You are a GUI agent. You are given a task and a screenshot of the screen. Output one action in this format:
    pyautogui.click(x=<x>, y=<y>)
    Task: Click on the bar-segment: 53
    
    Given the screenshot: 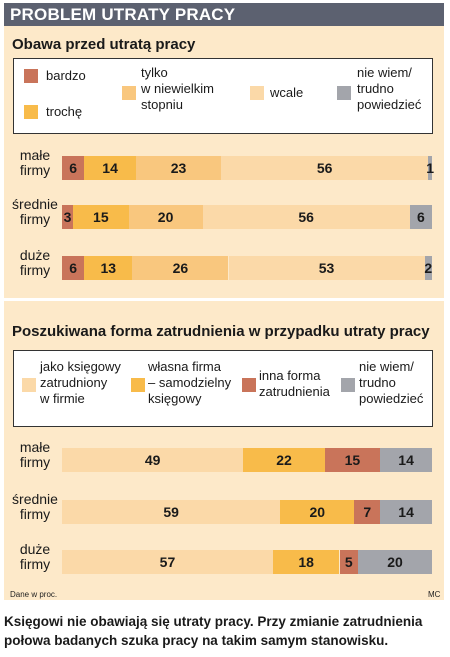 What is the action you would take?
    pyautogui.click(x=326, y=268)
    